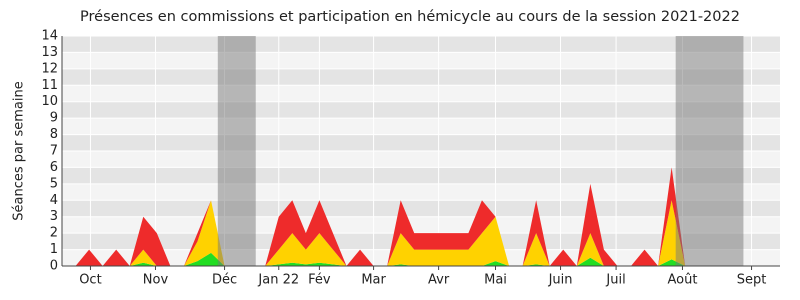 The width and height of the screenshot is (800, 300). Describe the element at coordinates (54, 266) in the screenshot. I see `y-tick-label: 0` at that location.